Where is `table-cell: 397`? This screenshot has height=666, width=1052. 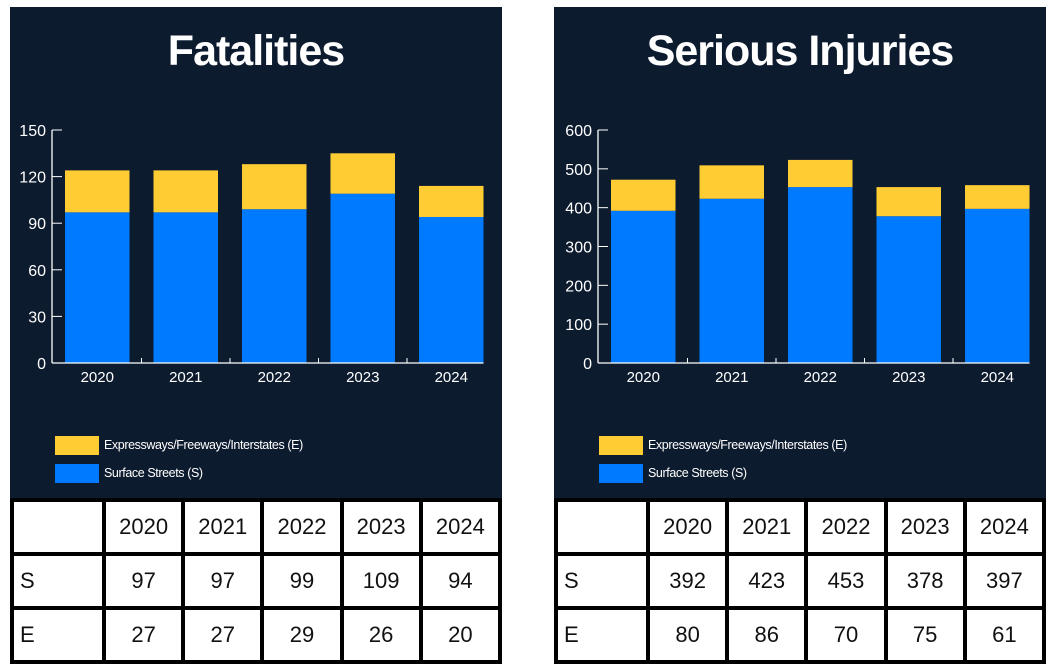 table-cell: 397 is located at coordinates (1004, 581).